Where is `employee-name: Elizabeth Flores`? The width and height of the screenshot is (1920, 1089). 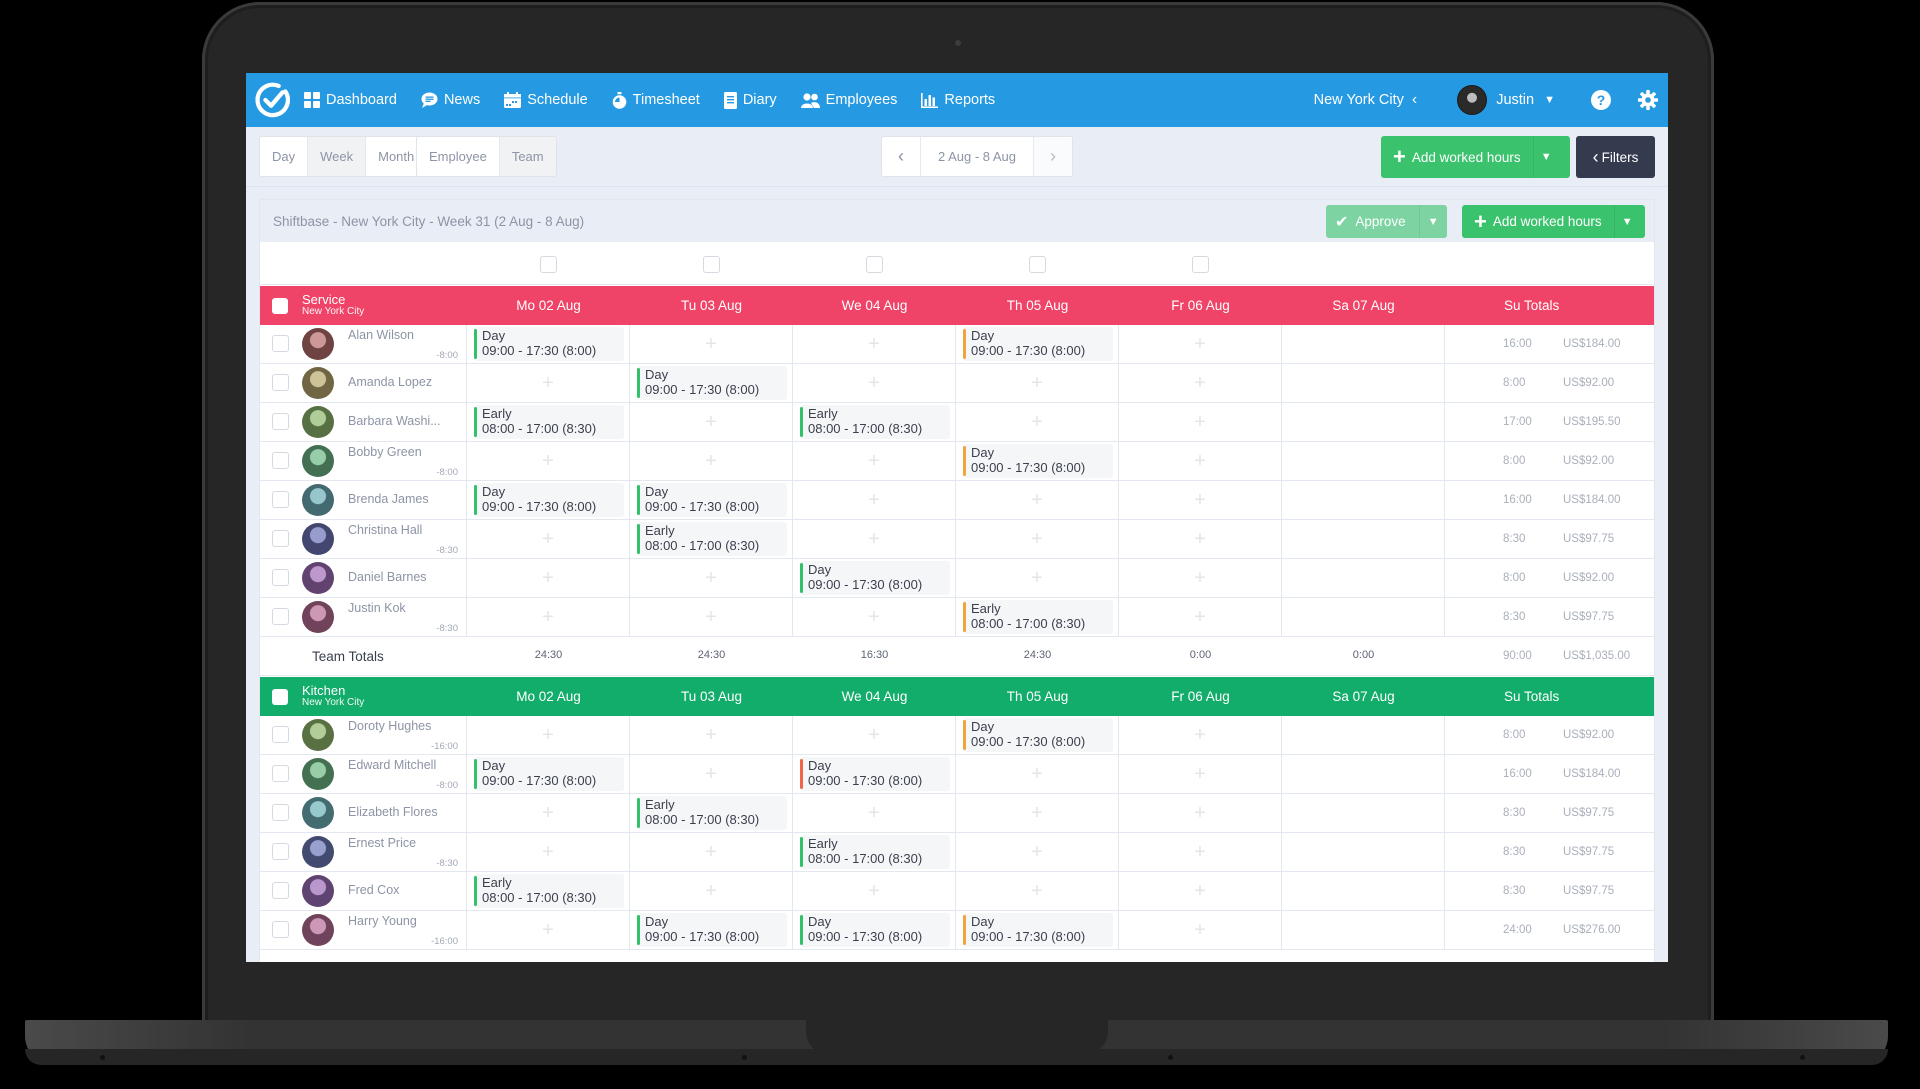 employee-name: Elizabeth Flores is located at coordinates (393, 812).